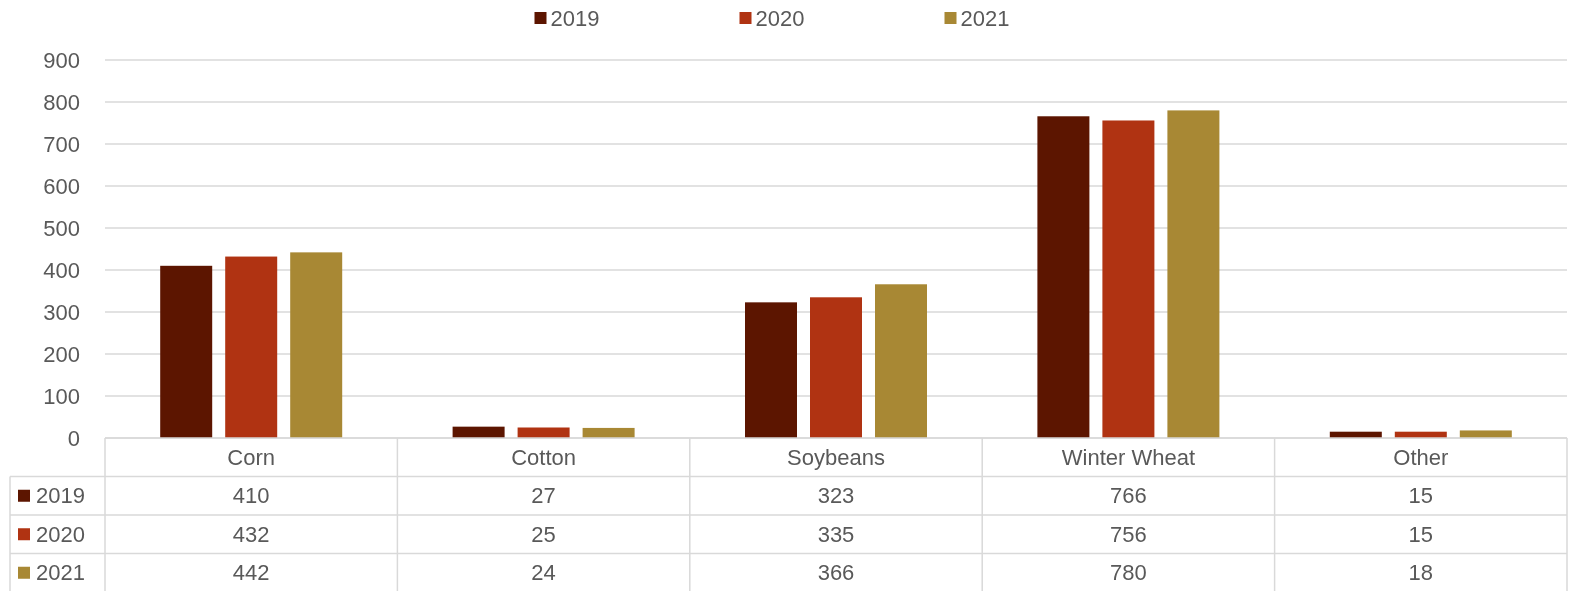 This screenshot has width=1569, height=591. I want to click on data-label: 18, so click(1421, 573).